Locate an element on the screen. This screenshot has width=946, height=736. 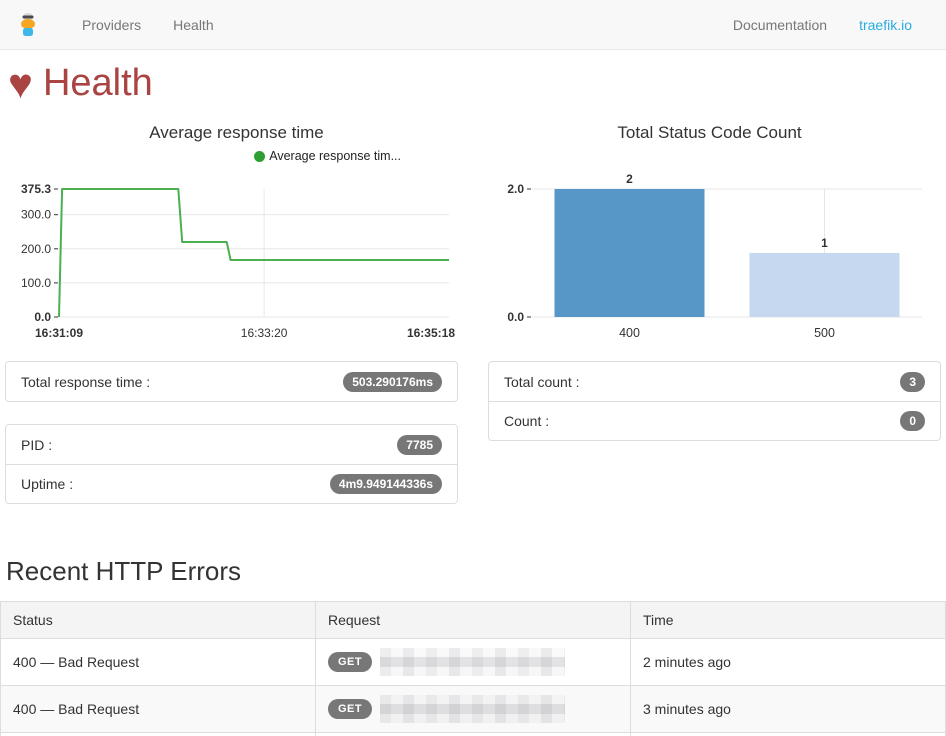
svg-text: 500 is located at coordinates (824, 333).